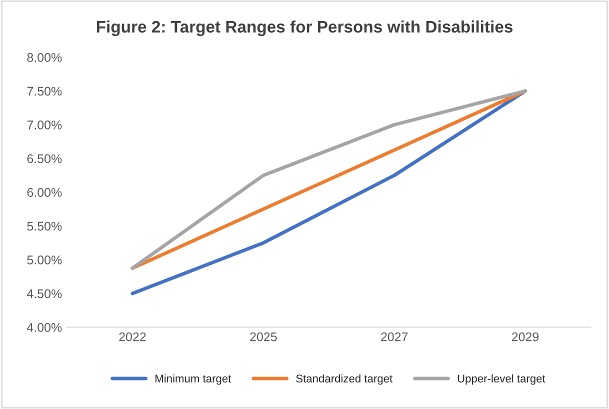 This screenshot has width=609, height=409. Describe the element at coordinates (344, 379) in the screenshot. I see `legend-label: Standardized target` at that location.